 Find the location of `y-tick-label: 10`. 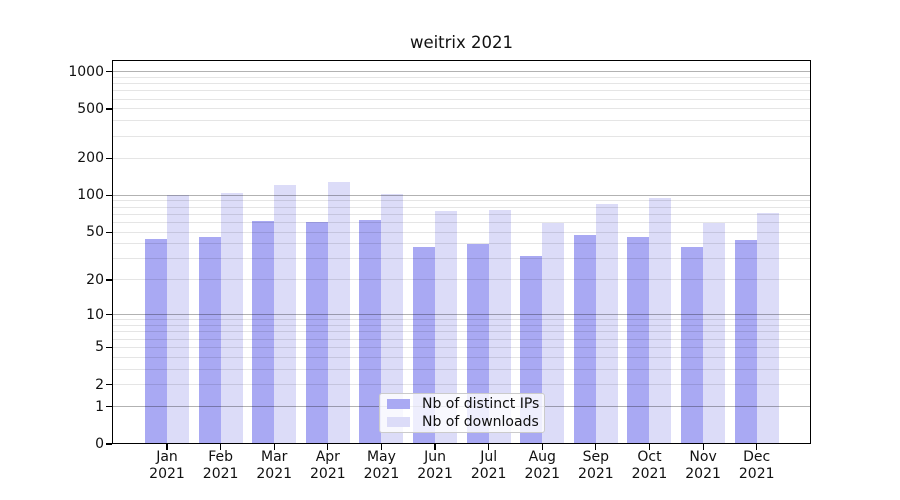

y-tick-label: 10 is located at coordinates (95, 314).